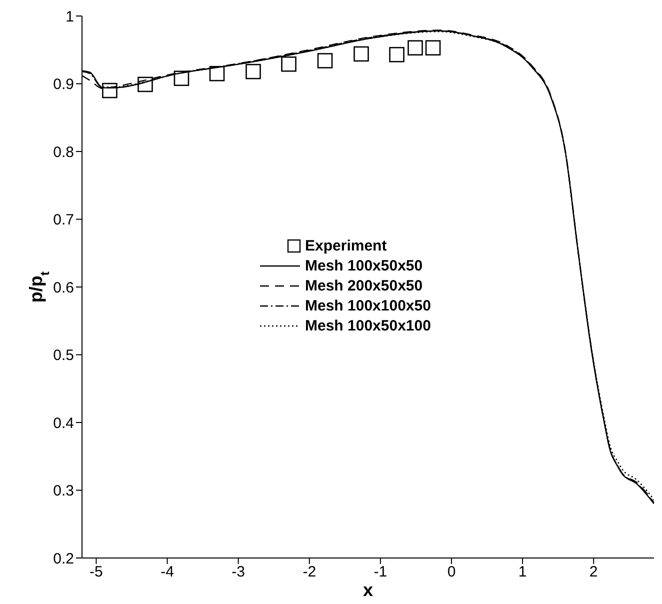  I want to click on y-tick-label: 0.2, so click(63, 559).